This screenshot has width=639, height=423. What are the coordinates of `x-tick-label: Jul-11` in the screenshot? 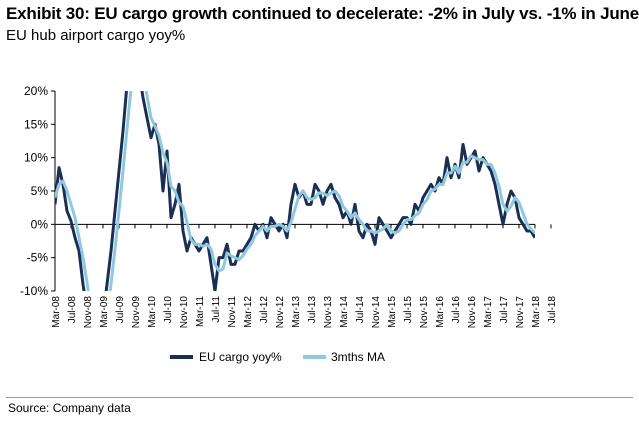 It's located at (216, 309).